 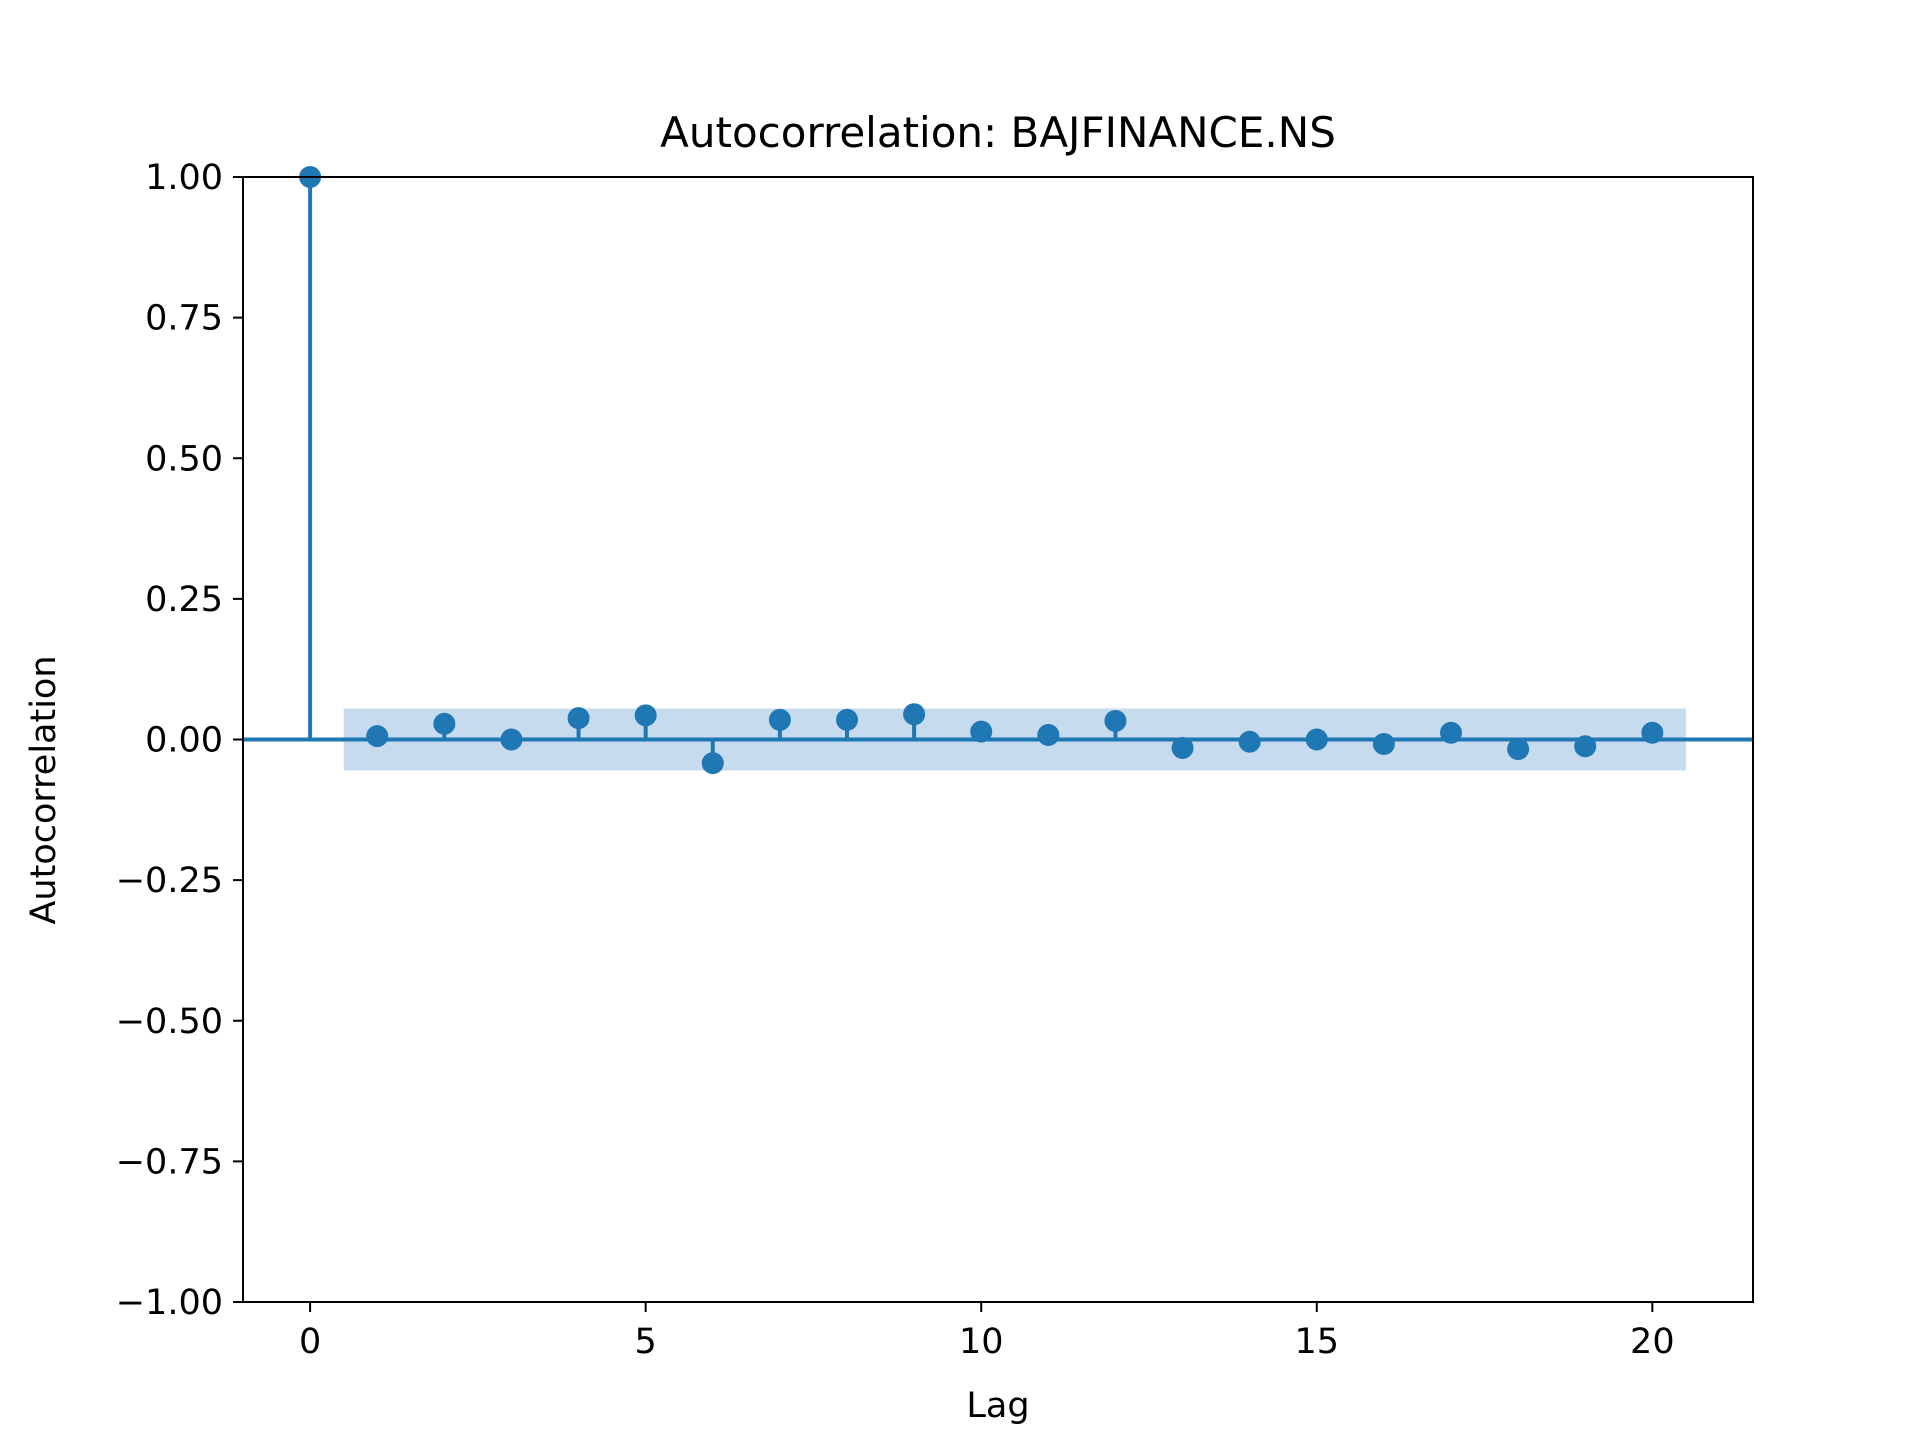 What do you see at coordinates (646, 1342) in the screenshot?
I see `x-tick-label: 5` at bounding box center [646, 1342].